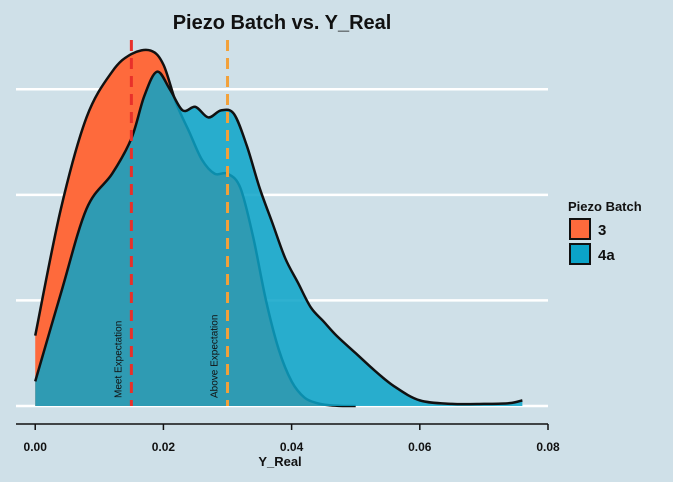 The image size is (673, 482). Describe the element at coordinates (36, 447) in the screenshot. I see `x-tick-label-0: 0.00` at that location.